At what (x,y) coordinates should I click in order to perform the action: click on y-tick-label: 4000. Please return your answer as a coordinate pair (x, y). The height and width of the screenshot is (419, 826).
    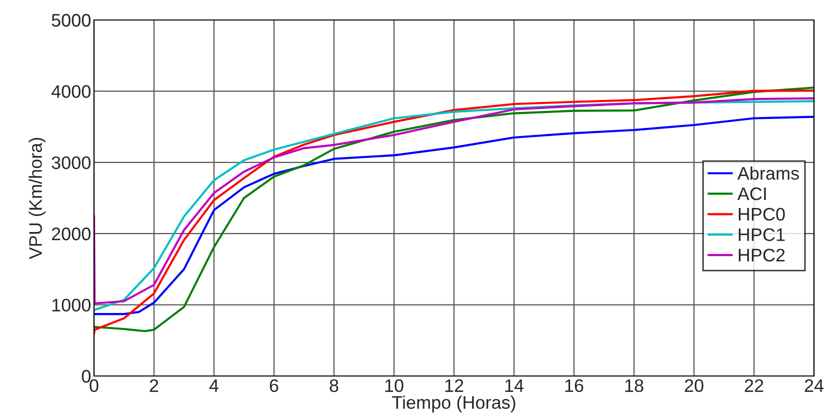
    Looking at the image, I should click on (71, 91).